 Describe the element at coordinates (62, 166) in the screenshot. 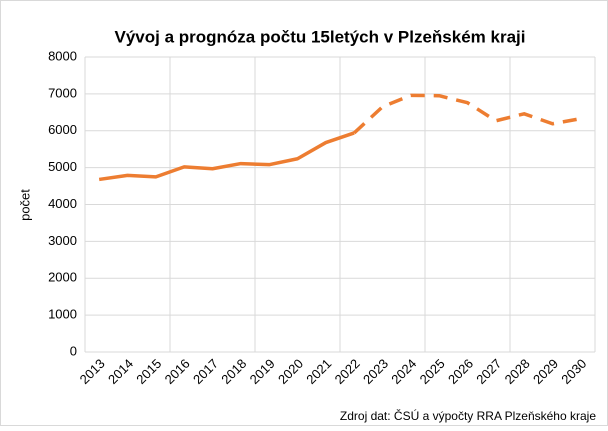

I see `y-tick-label: 5000` at that location.